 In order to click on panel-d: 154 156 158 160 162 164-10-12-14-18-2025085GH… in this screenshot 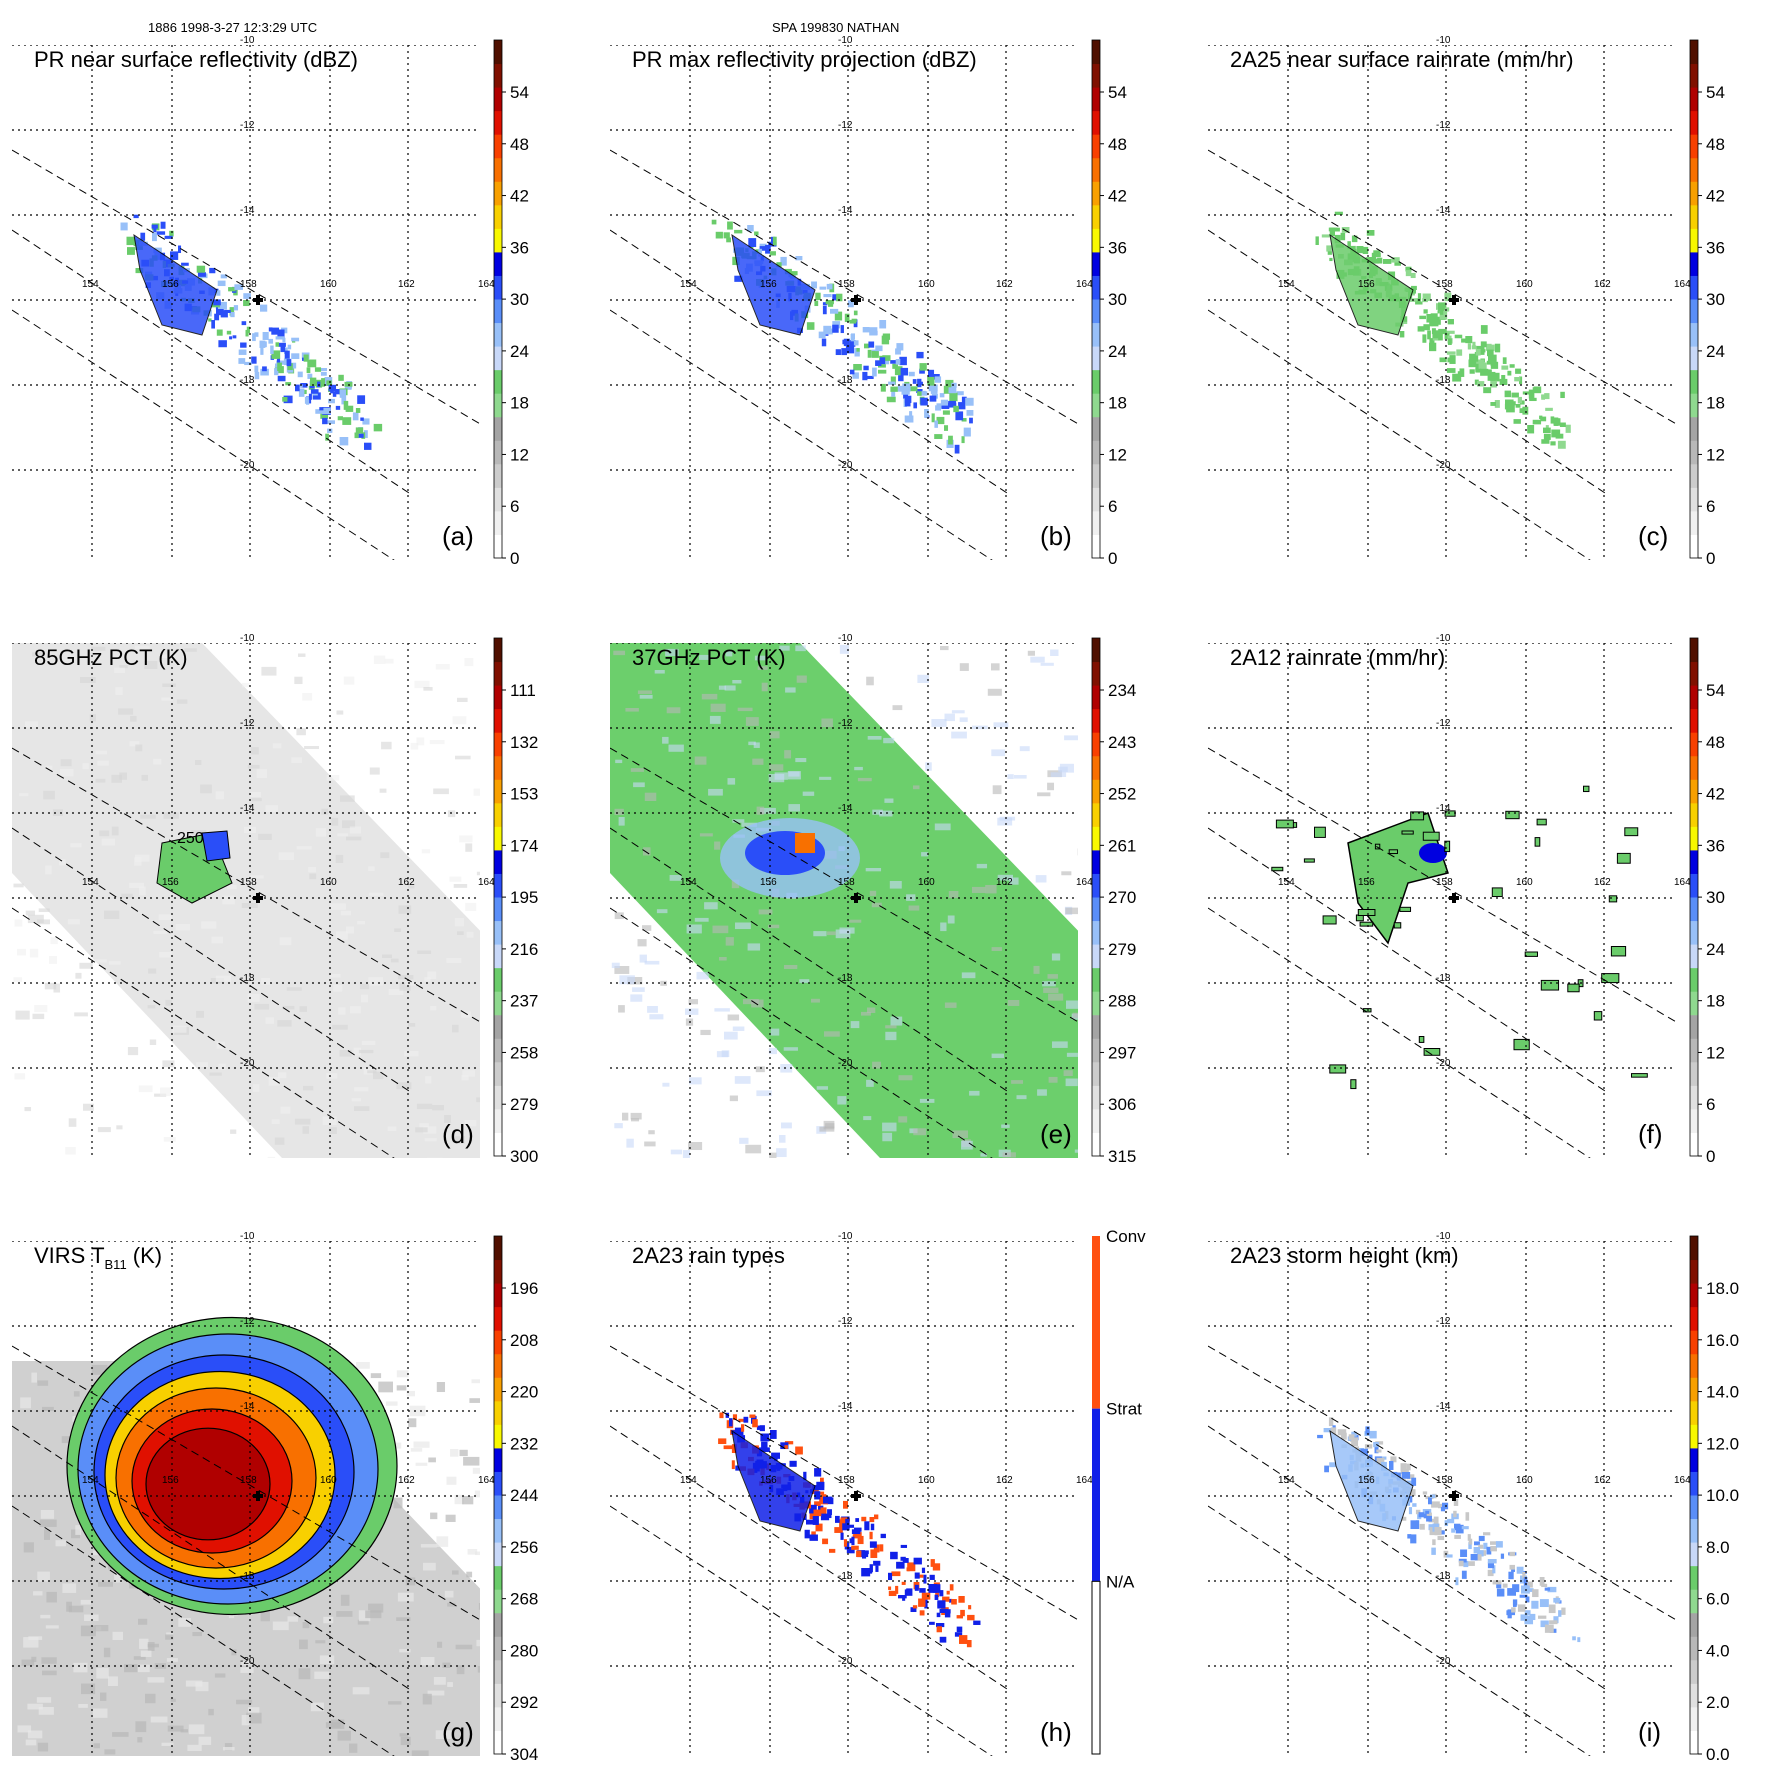, I will do `click(275, 899)`.